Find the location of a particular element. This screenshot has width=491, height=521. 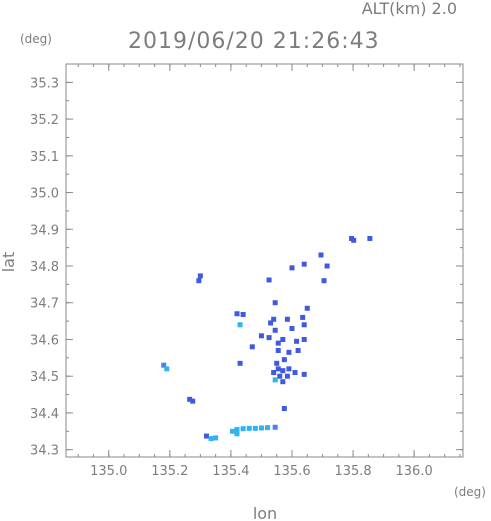

y-axis-label: lat is located at coordinates (9, 262).